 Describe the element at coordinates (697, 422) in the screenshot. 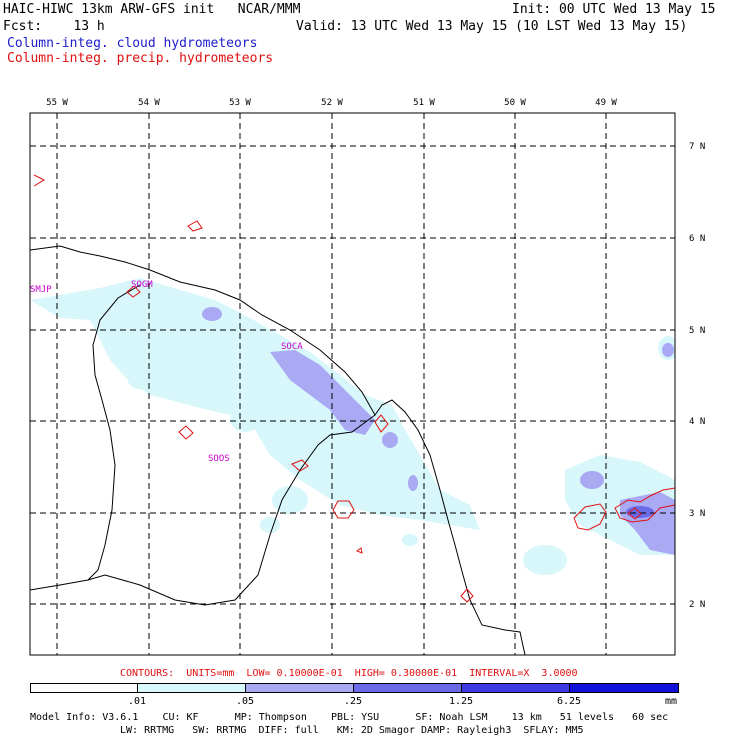

I see `lat-label: 4 N` at that location.